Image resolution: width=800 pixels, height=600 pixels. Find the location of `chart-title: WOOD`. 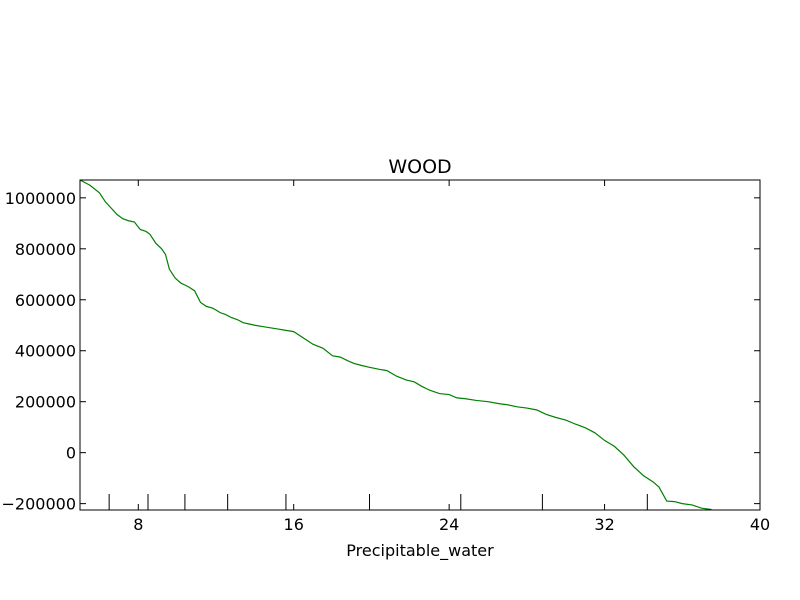

chart-title: WOOD is located at coordinates (419, 167).